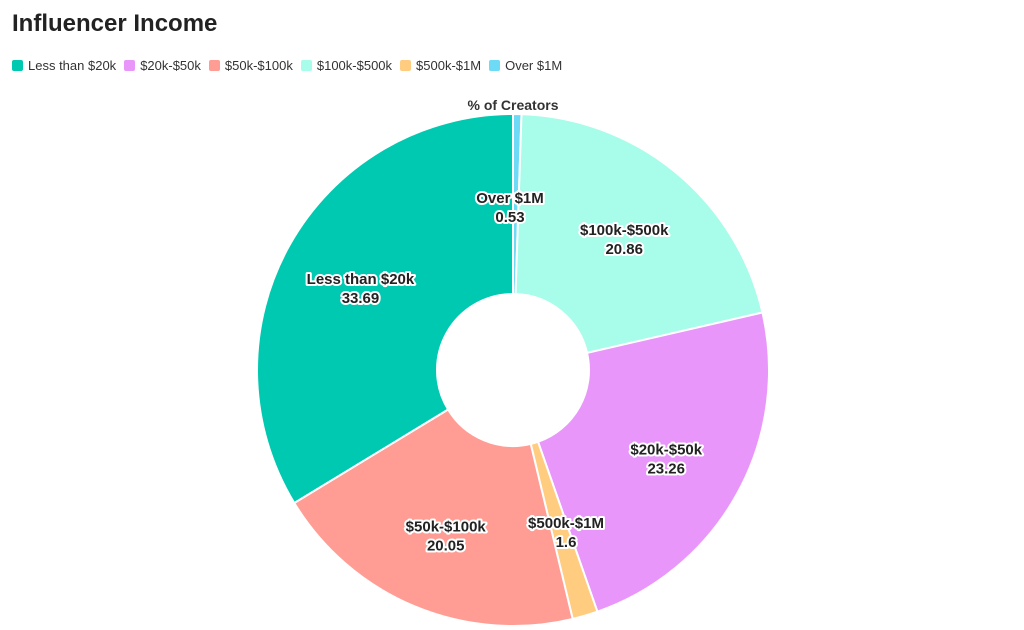  Describe the element at coordinates (534, 65) in the screenshot. I see `legend-label: Over $1M` at that location.